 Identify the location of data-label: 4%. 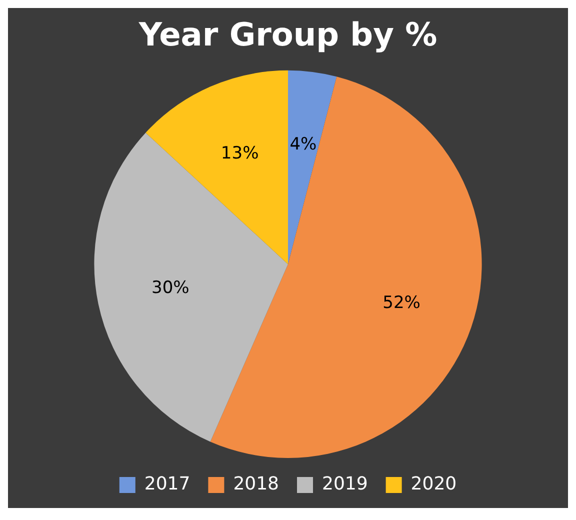
(303, 144).